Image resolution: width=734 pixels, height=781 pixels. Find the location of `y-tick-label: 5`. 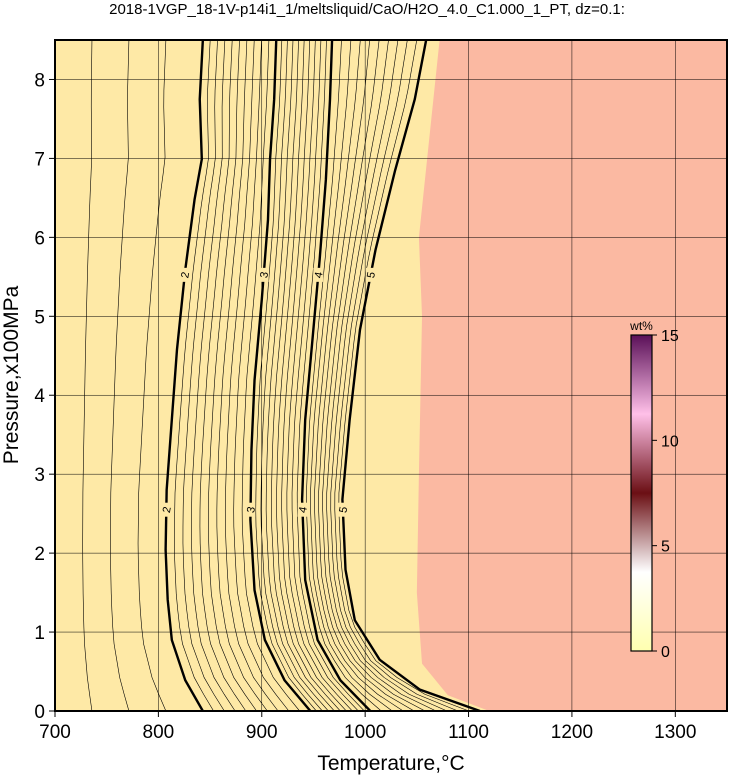

y-tick-label: 5 is located at coordinates (39, 317).